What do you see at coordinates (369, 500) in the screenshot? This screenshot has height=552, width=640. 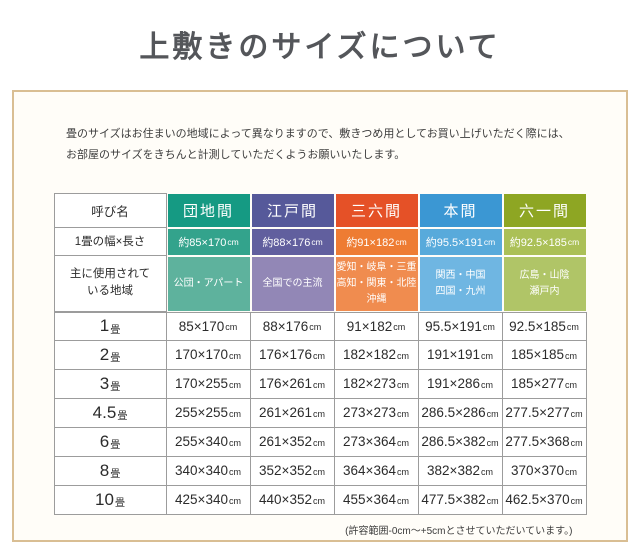 I see `size-value: 455×364` at bounding box center [369, 500].